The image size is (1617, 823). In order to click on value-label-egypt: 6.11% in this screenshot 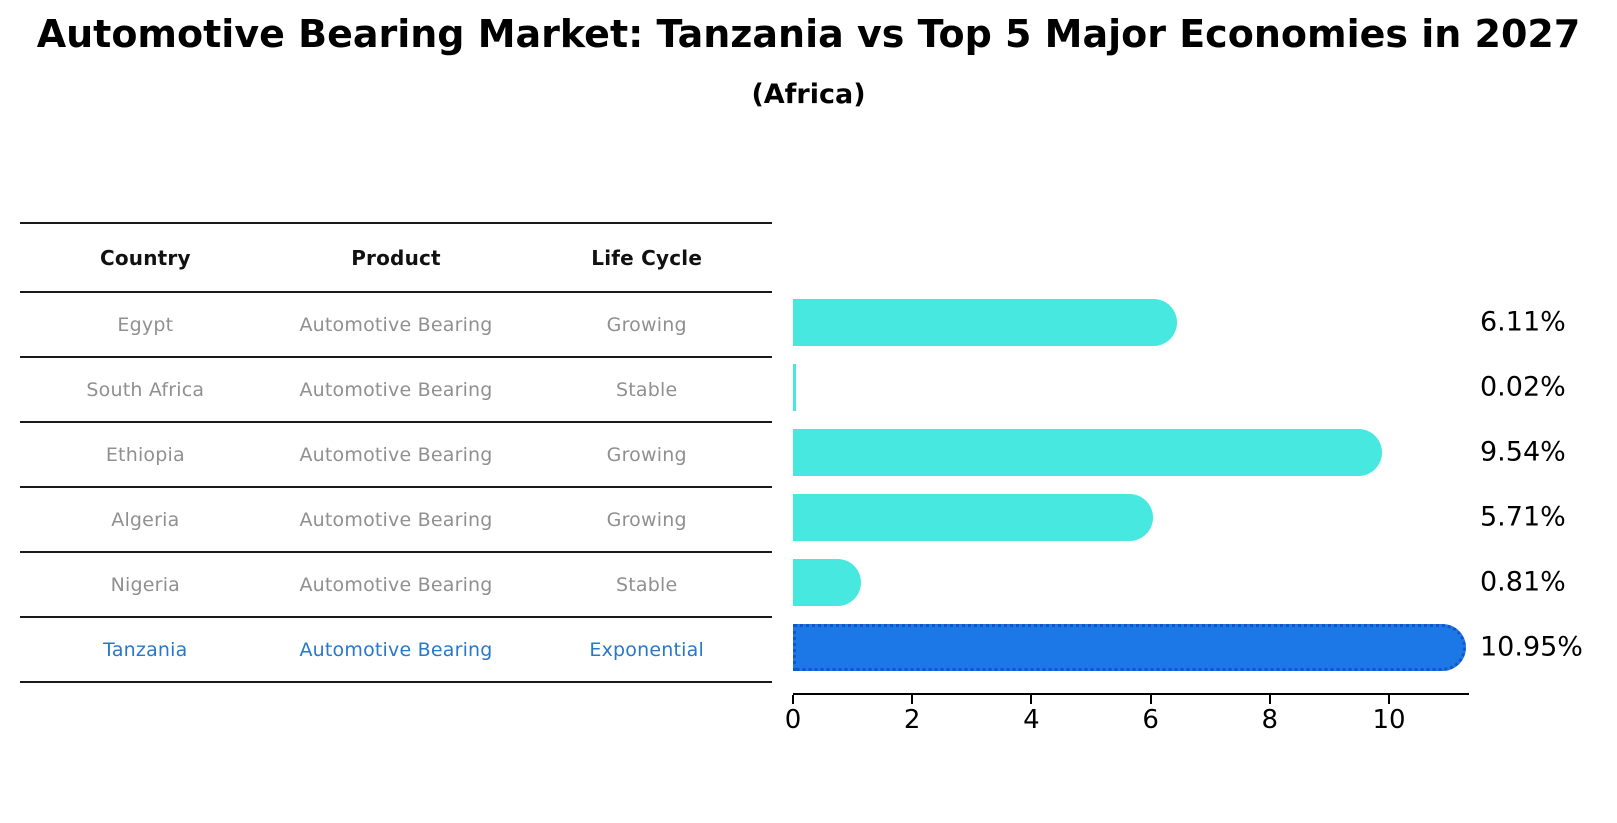, I will do `click(1523, 322)`.